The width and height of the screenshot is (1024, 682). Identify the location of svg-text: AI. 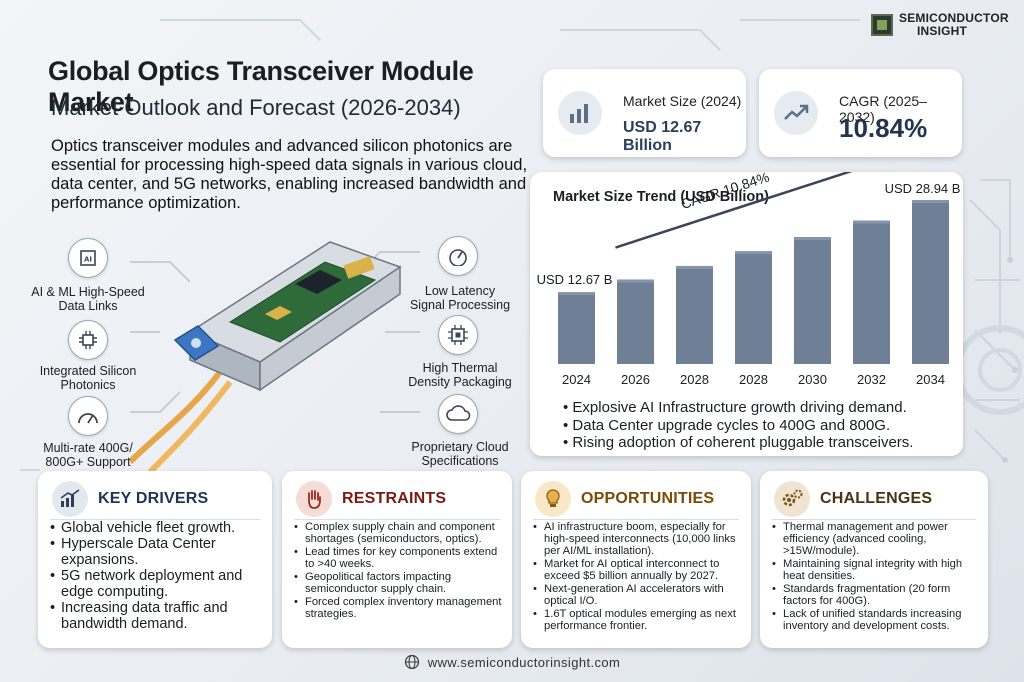
(88, 260).